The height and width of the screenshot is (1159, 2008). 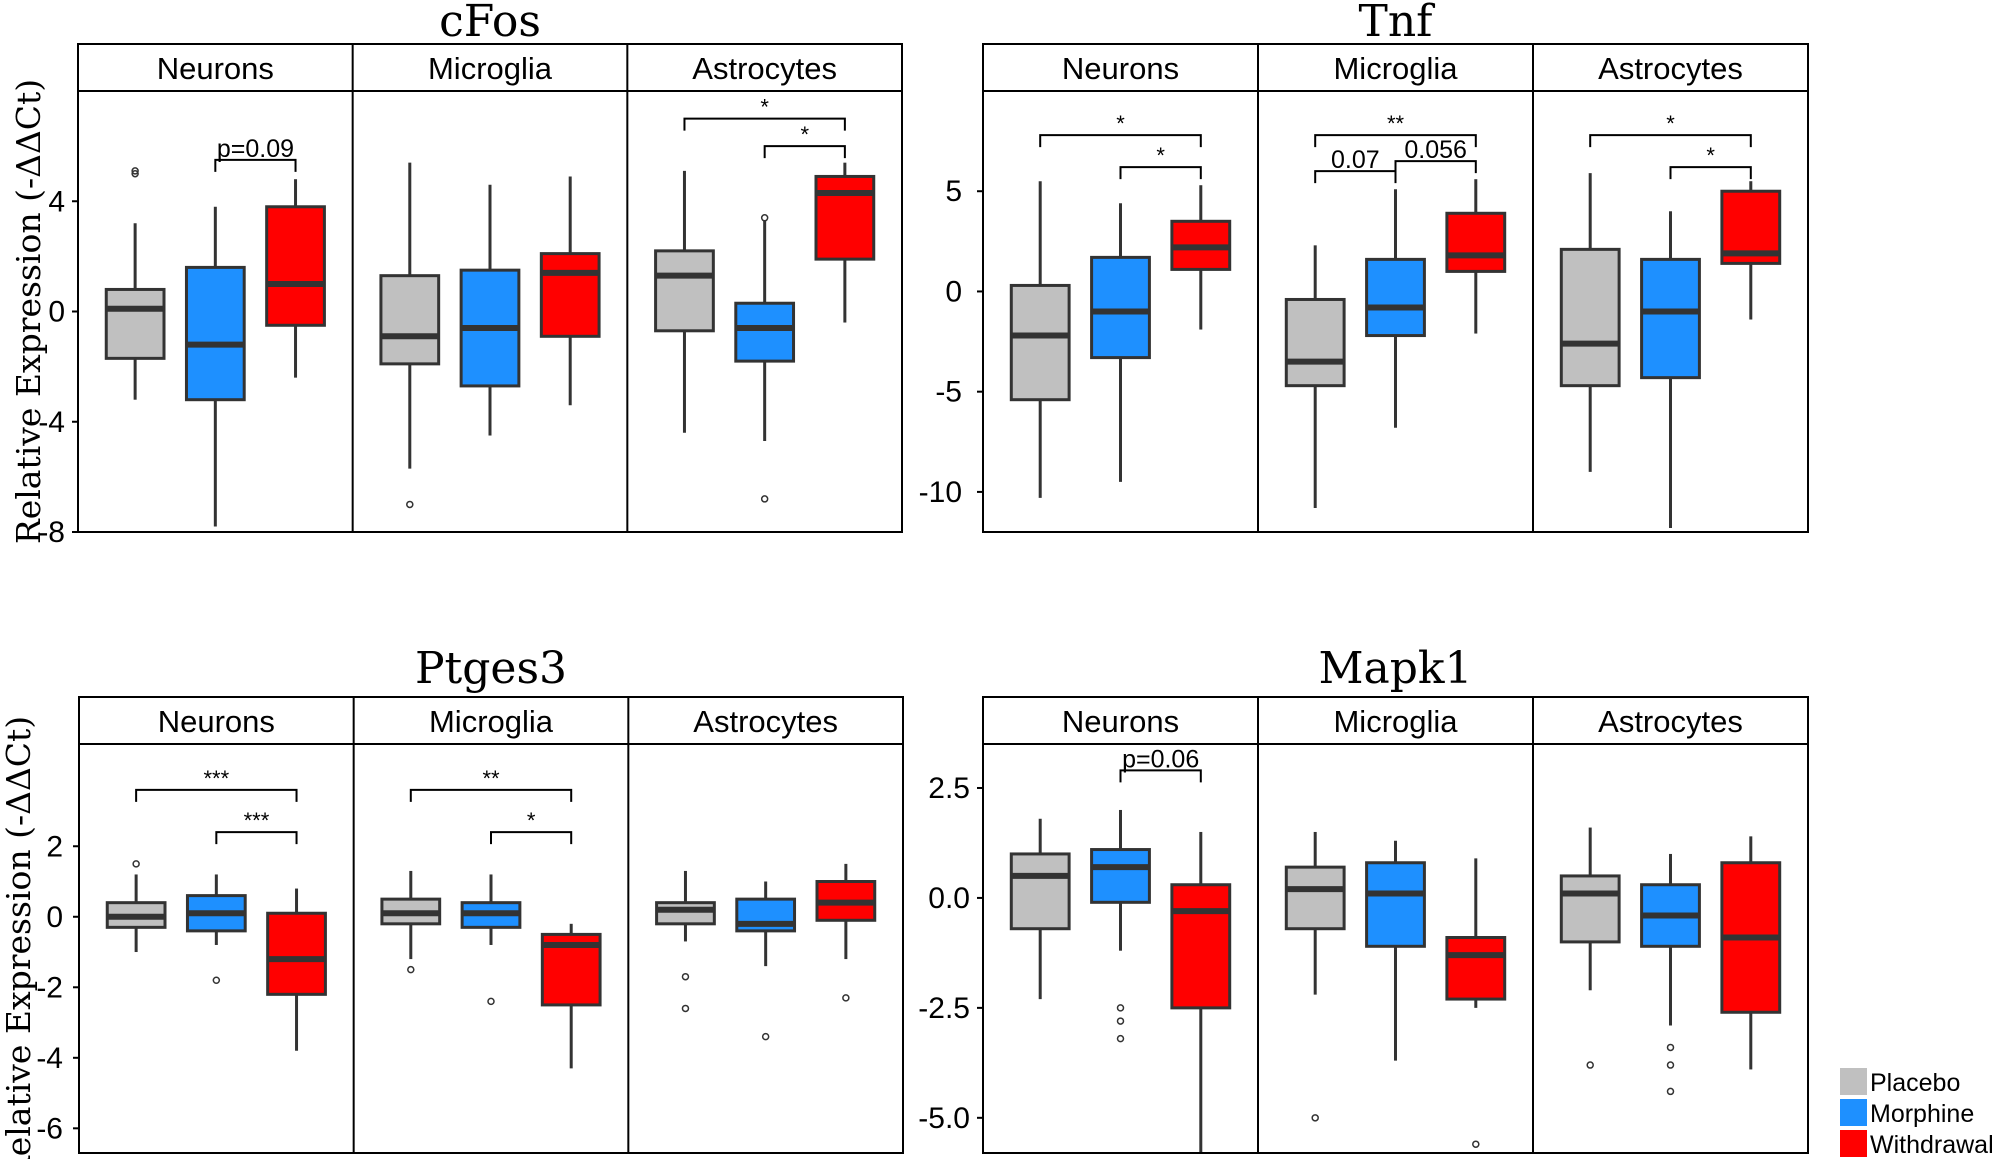 I want to click on panel-title: cFos, so click(x=490, y=23).